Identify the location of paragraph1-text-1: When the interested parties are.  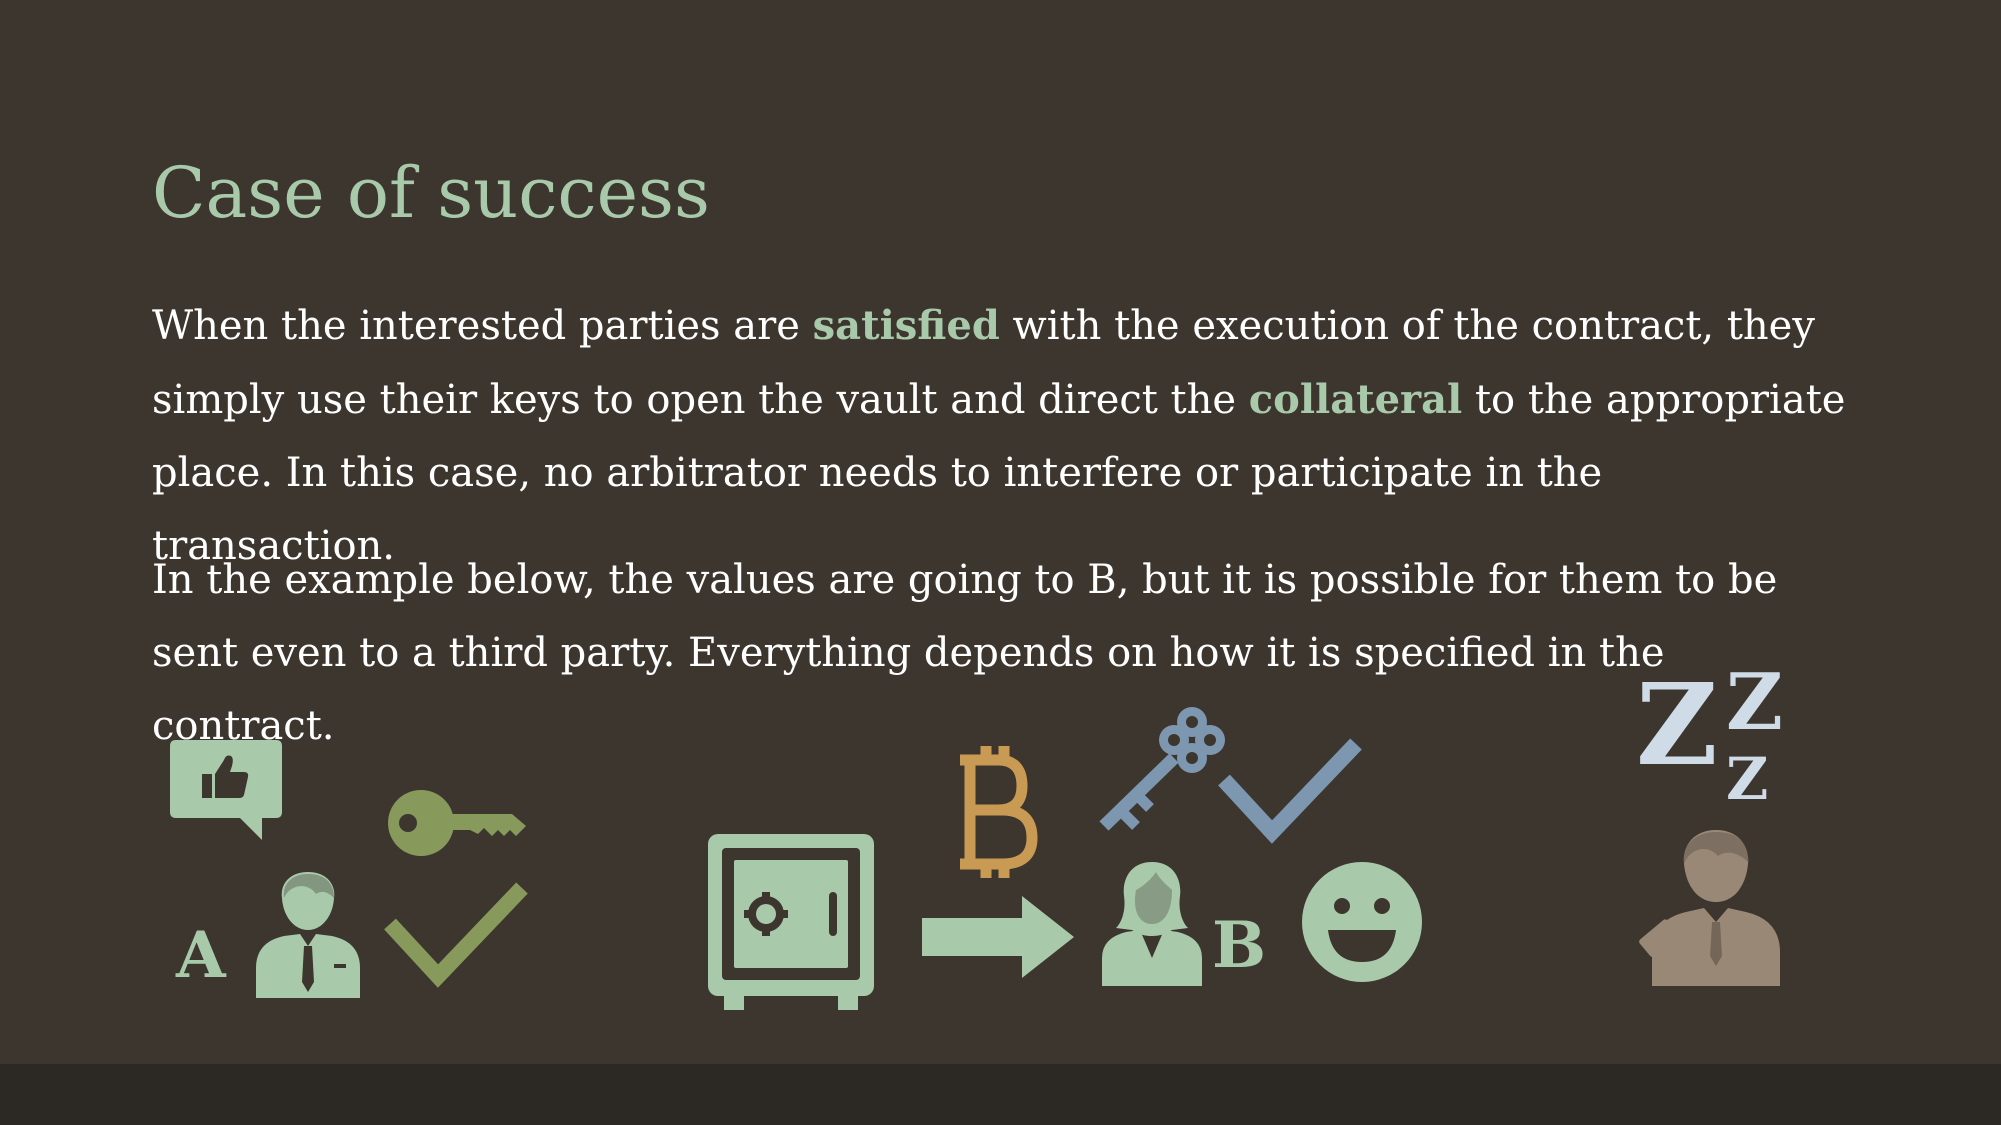
(482, 326).